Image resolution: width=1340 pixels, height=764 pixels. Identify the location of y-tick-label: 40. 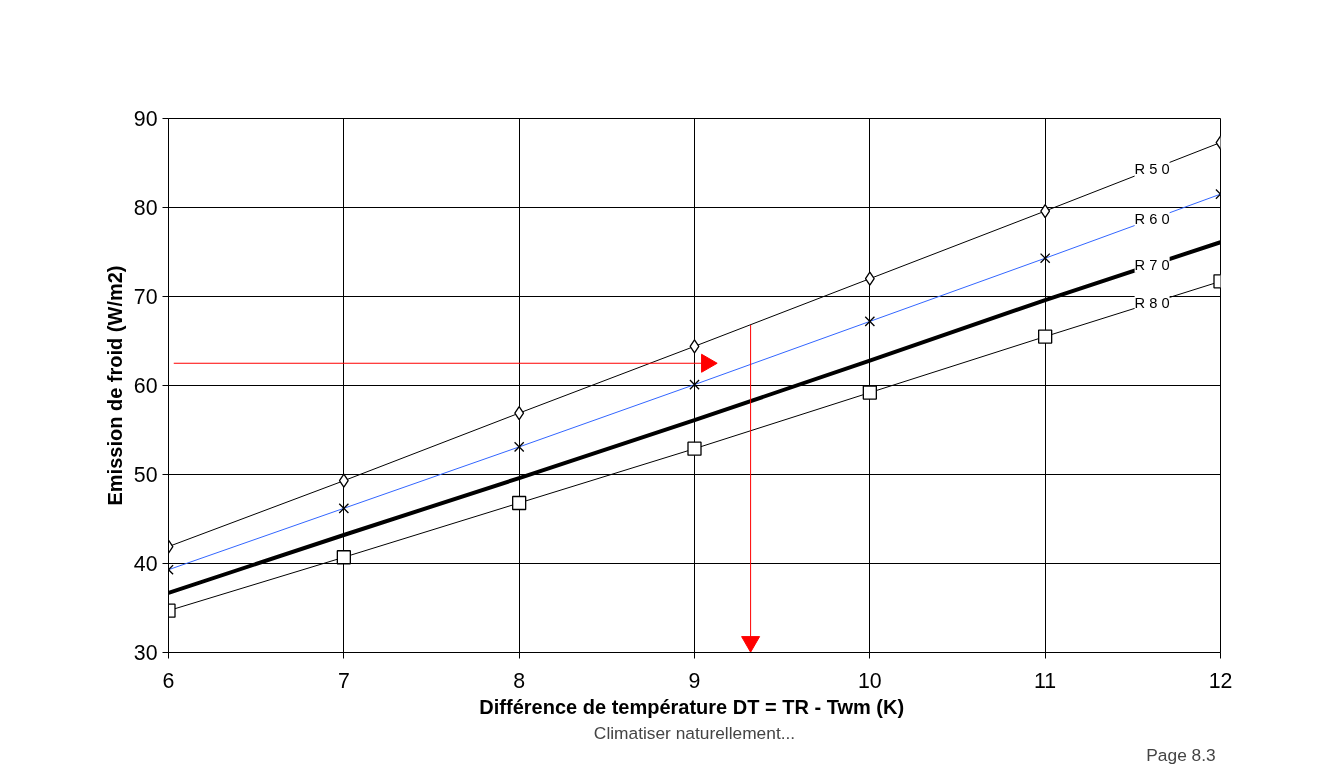
(145, 564).